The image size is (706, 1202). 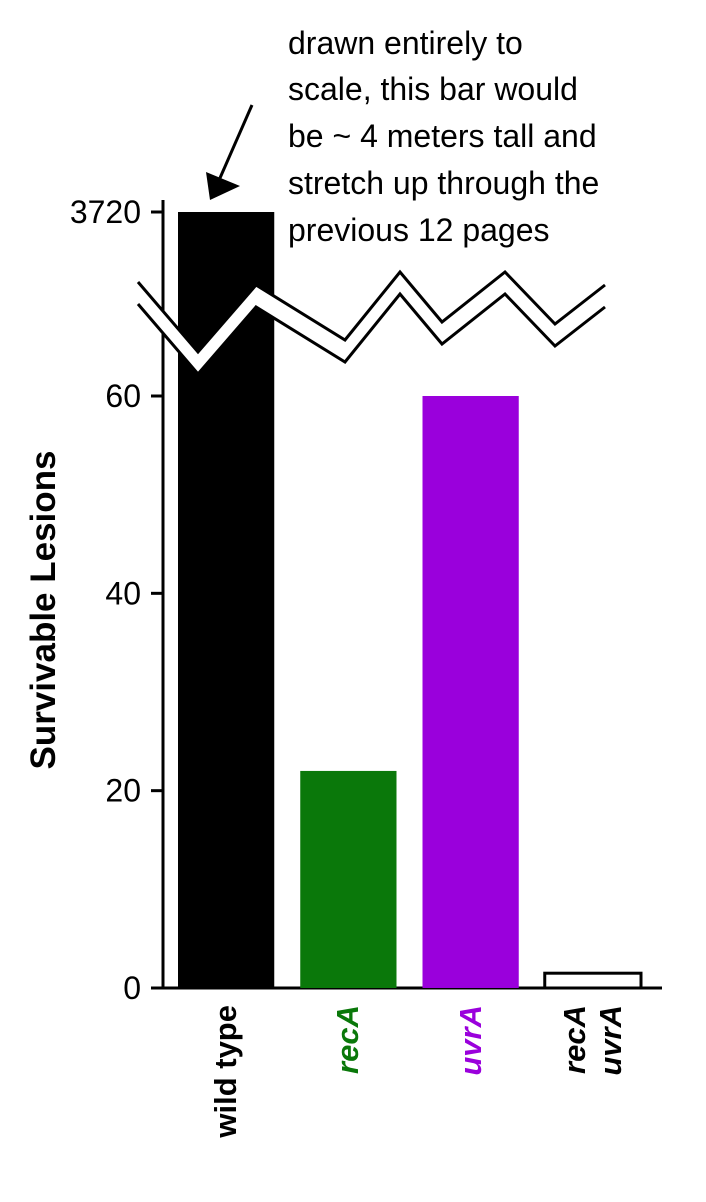 What do you see at coordinates (592, 1040) in the screenshot?
I see `x-tick-label: recA uvrA` at bounding box center [592, 1040].